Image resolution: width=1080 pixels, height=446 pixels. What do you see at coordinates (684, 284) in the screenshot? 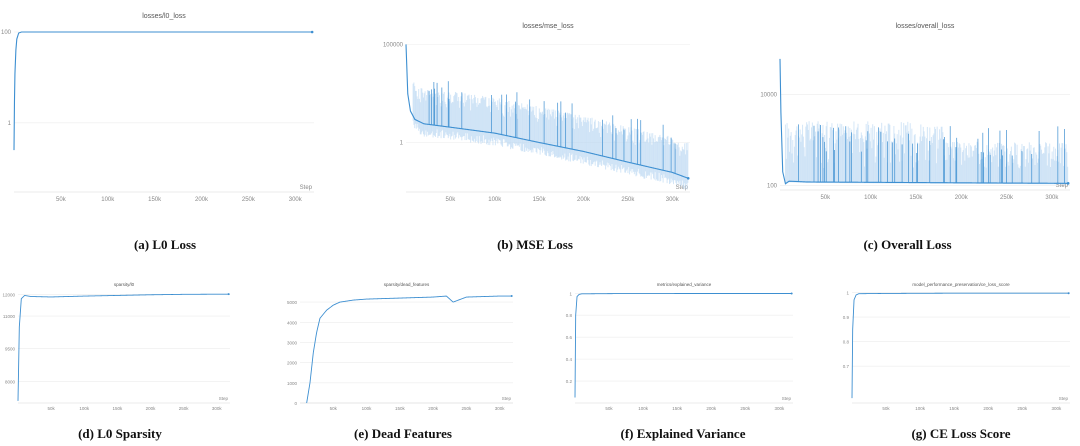
I see `chart-title: metrics/explained_variance` at bounding box center [684, 284].